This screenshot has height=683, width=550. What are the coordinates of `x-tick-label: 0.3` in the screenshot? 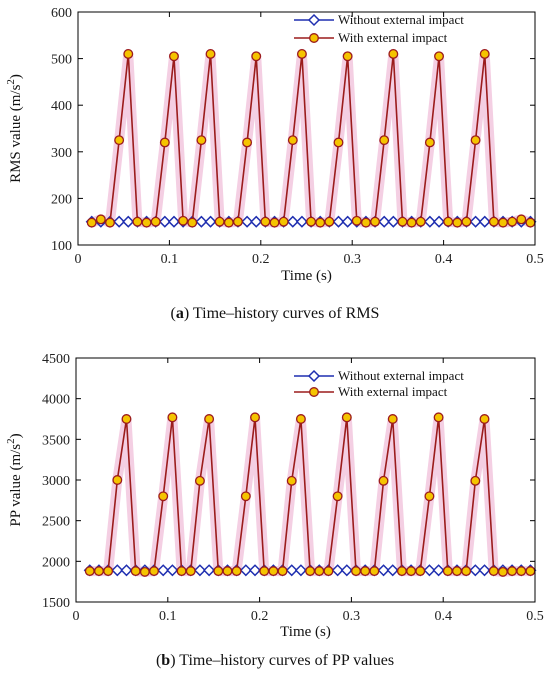 It's located at (352, 259).